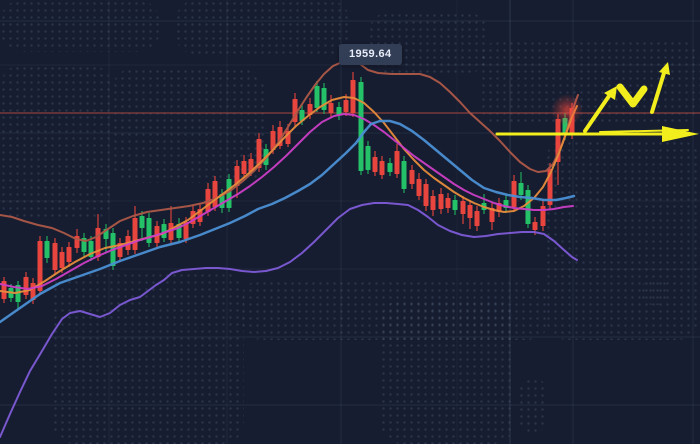  What do you see at coordinates (610, 93) in the screenshot?
I see `breakout-arrow-1-head` at bounding box center [610, 93].